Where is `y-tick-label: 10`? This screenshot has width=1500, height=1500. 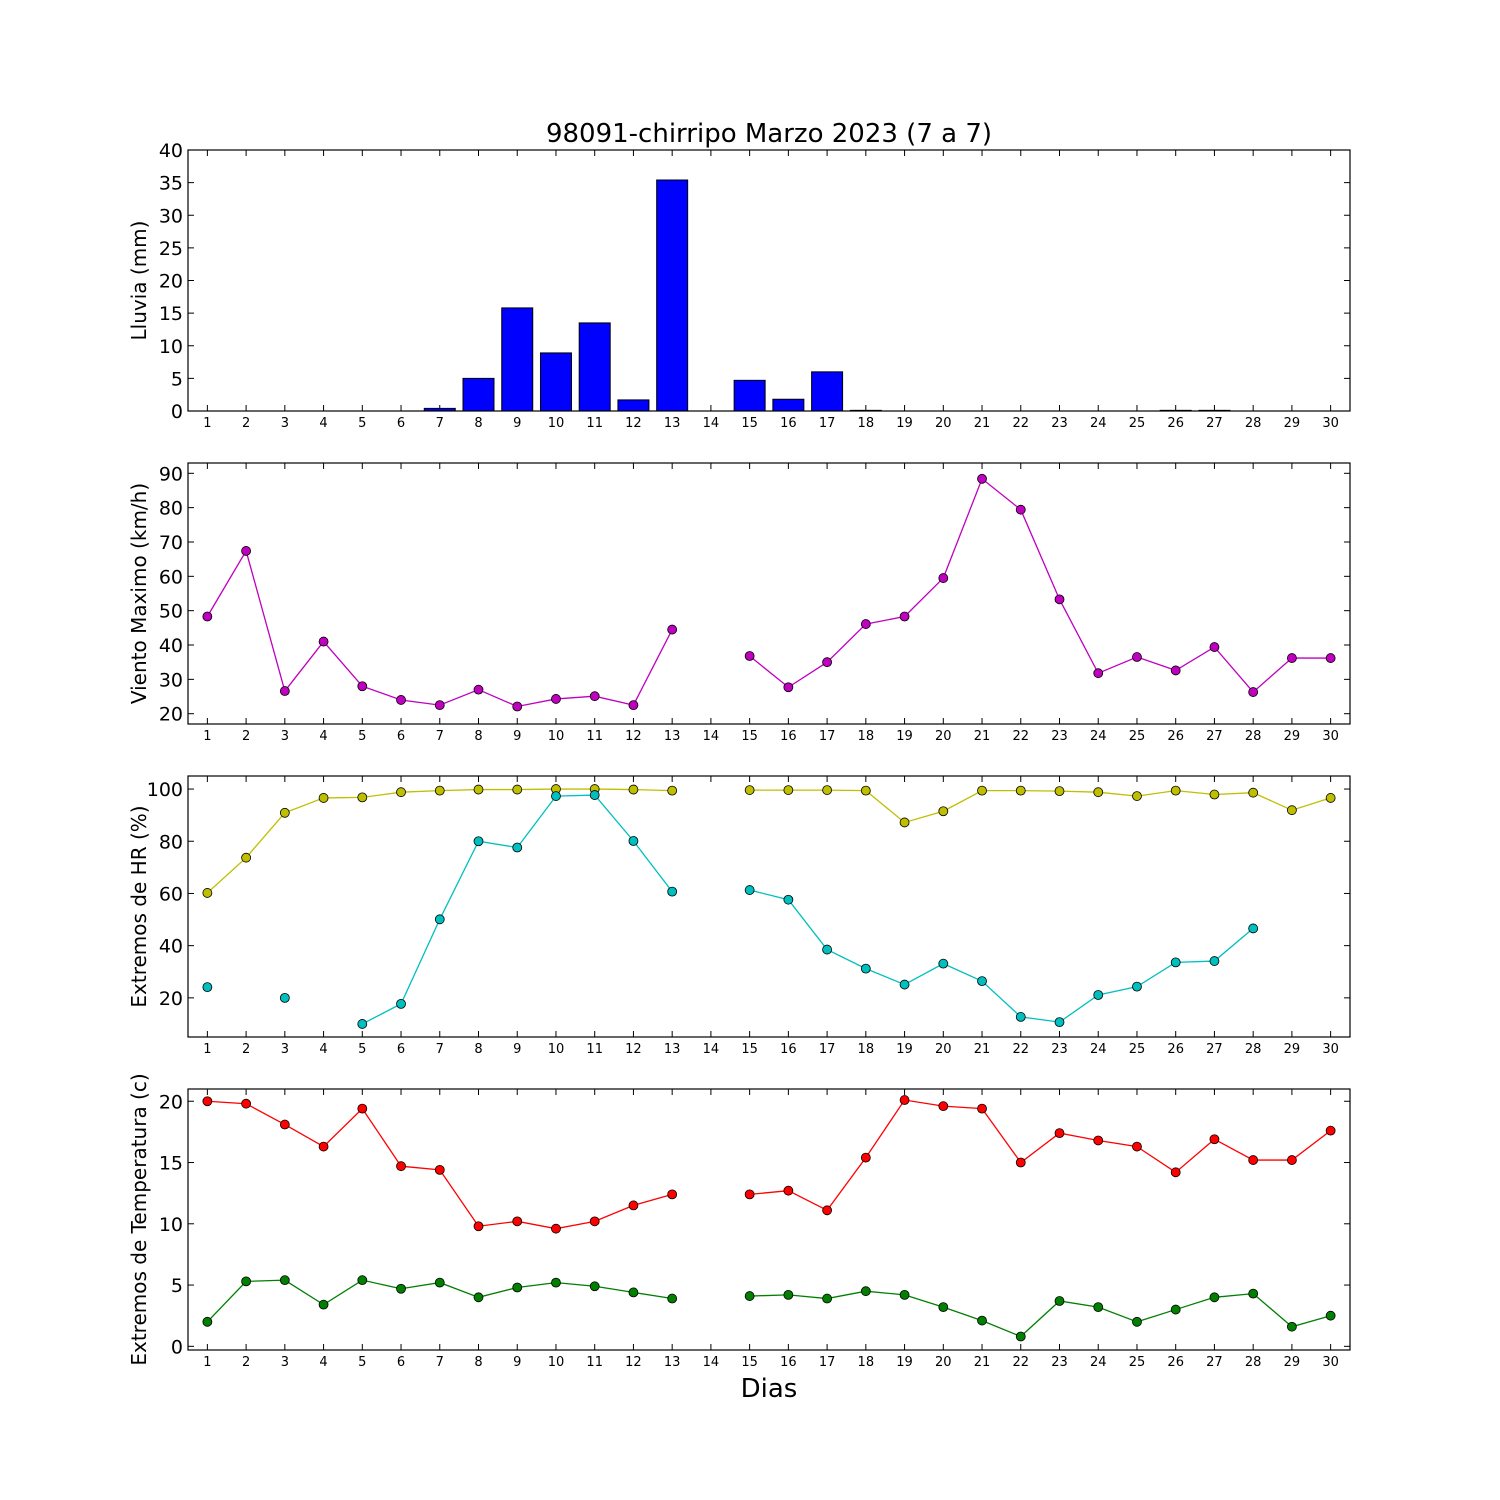 y-tick-label: 10 is located at coordinates (171, 347).